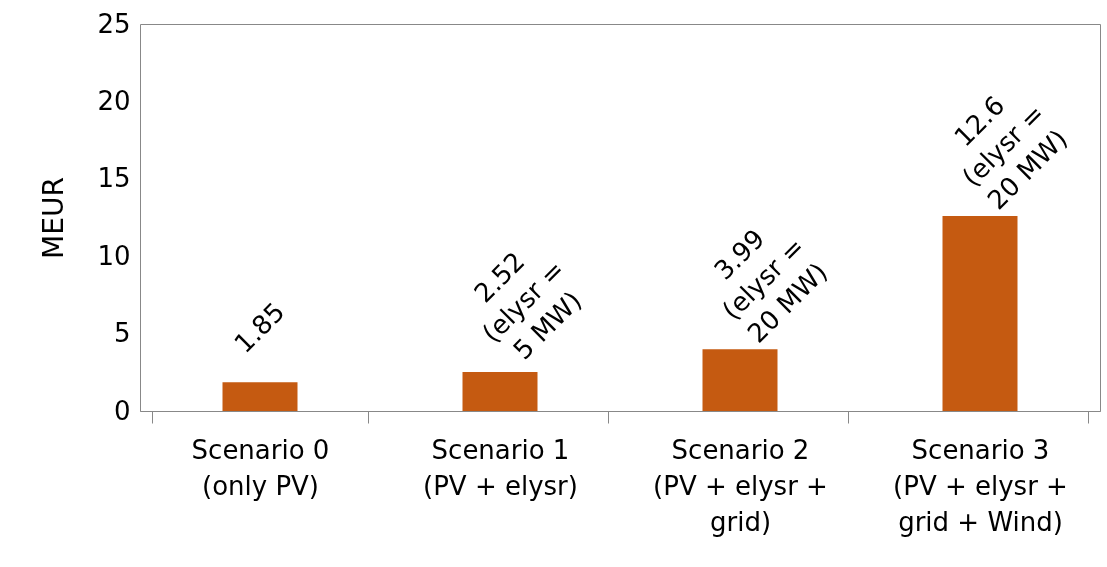 The width and height of the screenshot is (1107, 567). Describe the element at coordinates (260, 467) in the screenshot. I see `x-tick-label: Scenario 0 (only PV)` at that location.